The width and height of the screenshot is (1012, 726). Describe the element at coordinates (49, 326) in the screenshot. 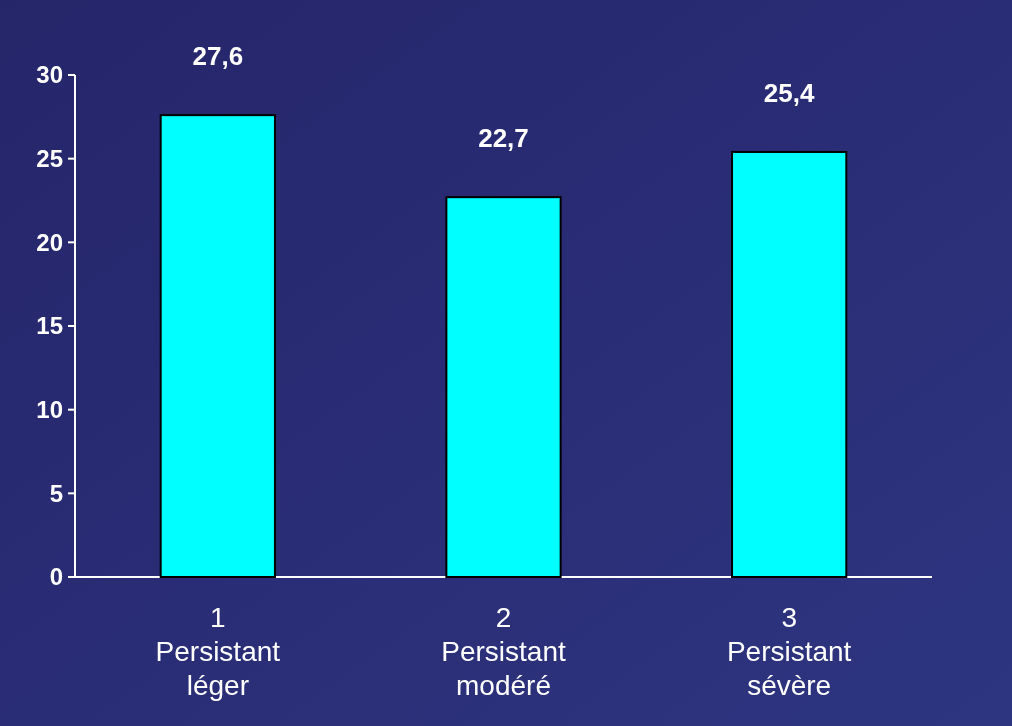

I see `y-tick-label: 15` at that location.